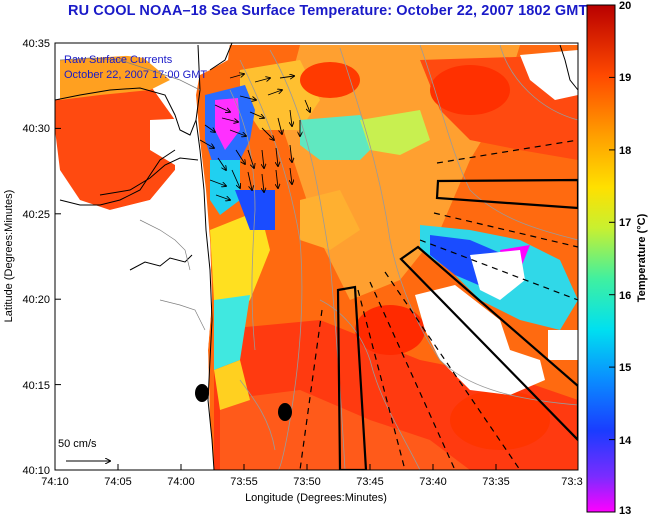  I want to click on colorbar-tick-label: 19, so click(625, 78).